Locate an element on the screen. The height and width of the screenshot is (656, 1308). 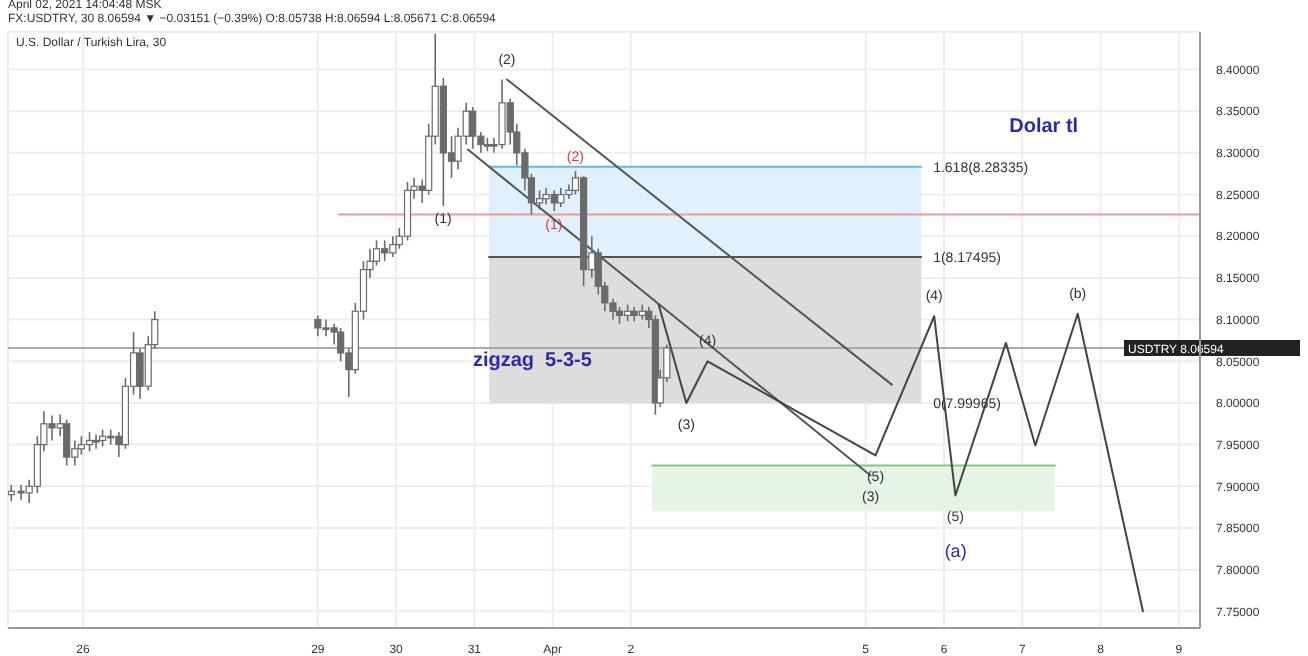
annotation: Dolar tl is located at coordinates (1044, 126).